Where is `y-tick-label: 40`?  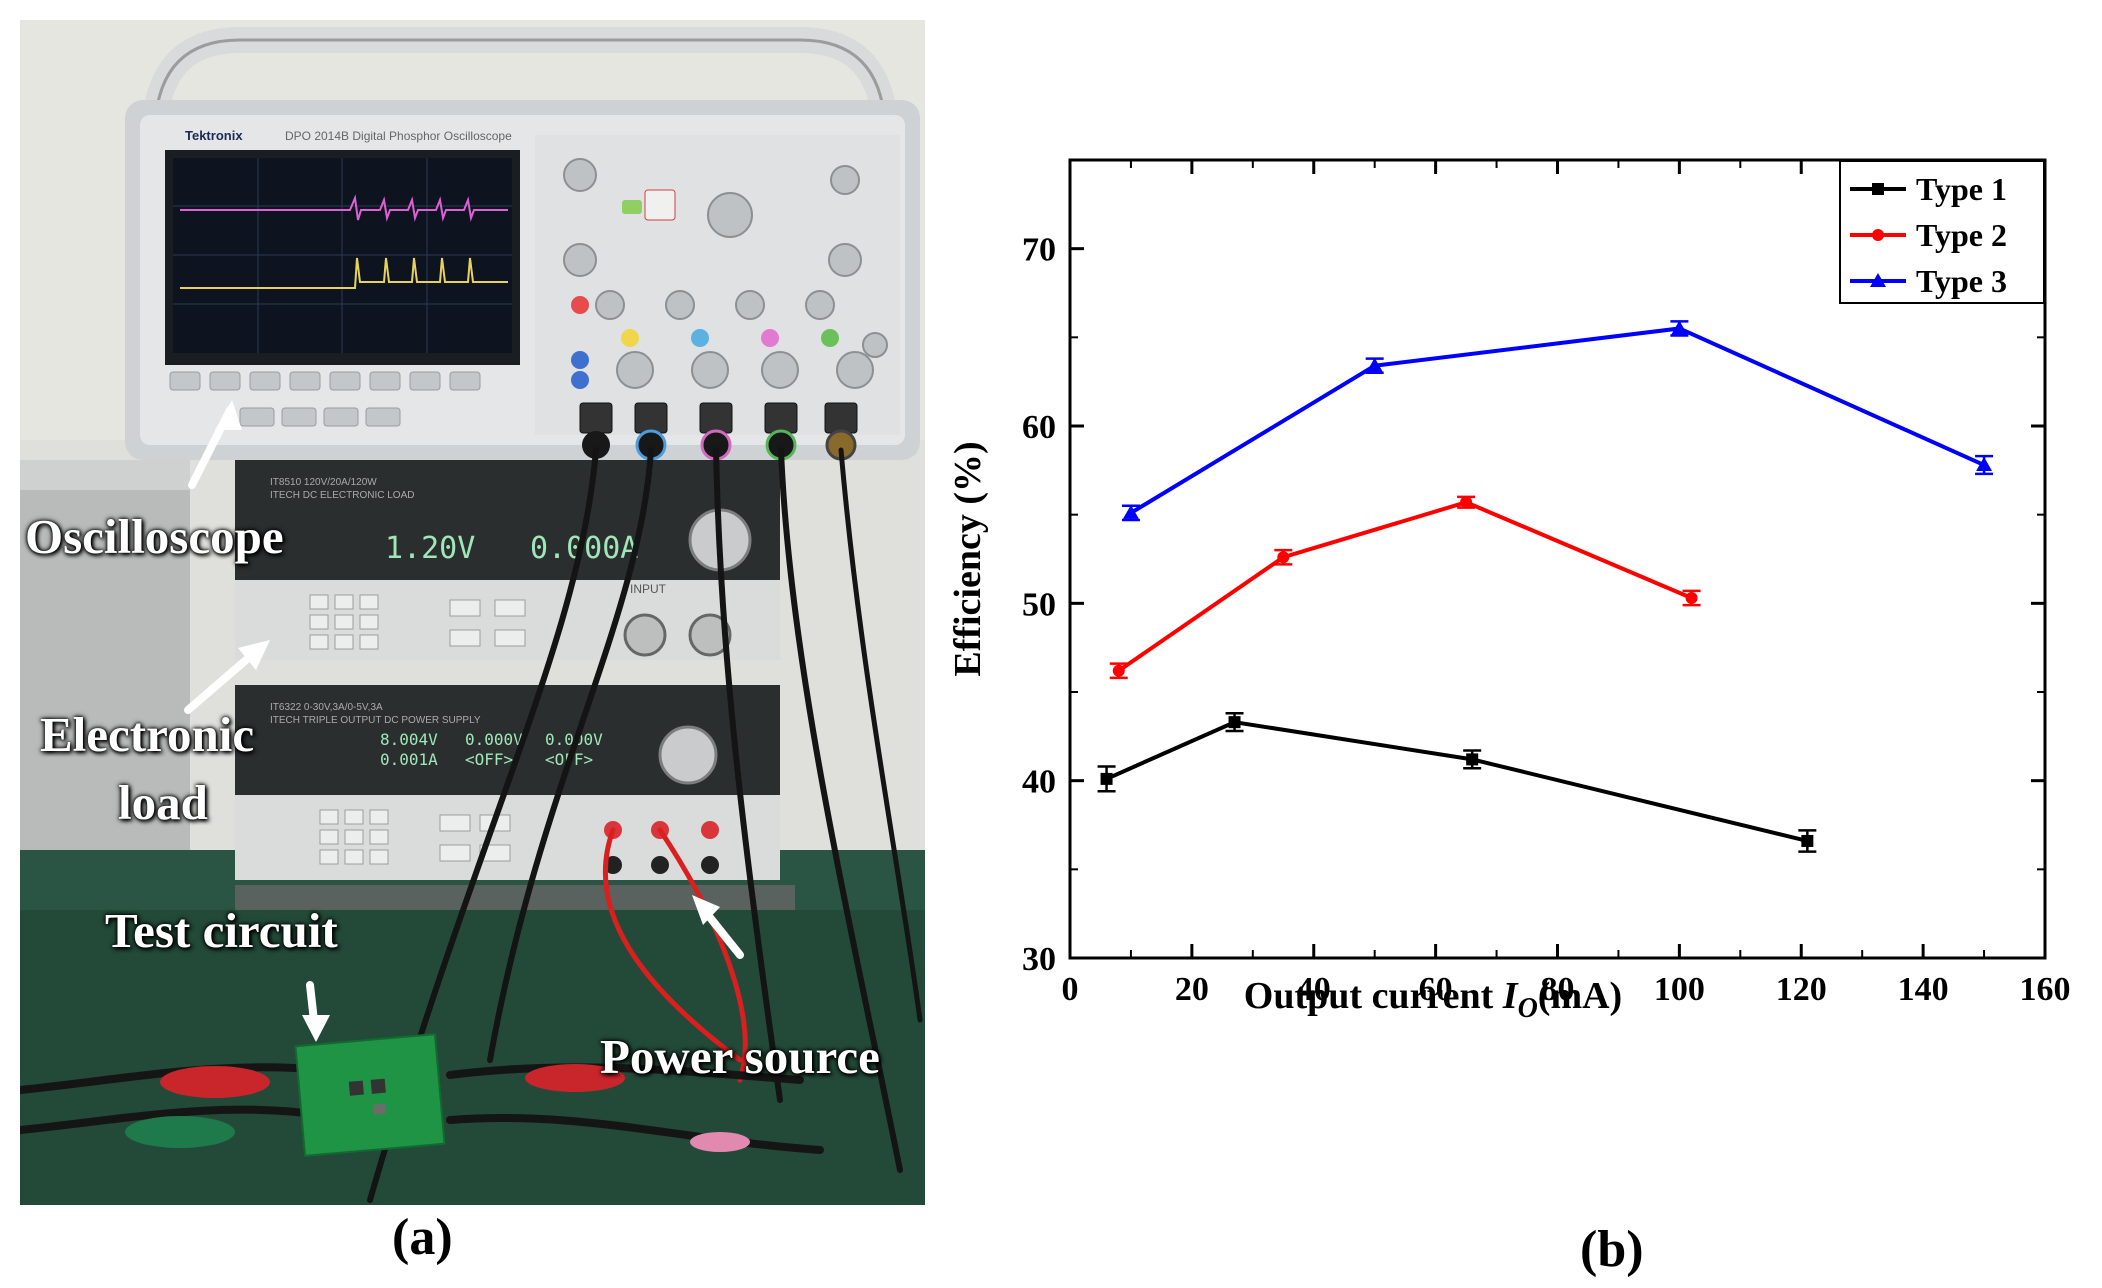
y-tick-label: 40 is located at coordinates (1039, 782).